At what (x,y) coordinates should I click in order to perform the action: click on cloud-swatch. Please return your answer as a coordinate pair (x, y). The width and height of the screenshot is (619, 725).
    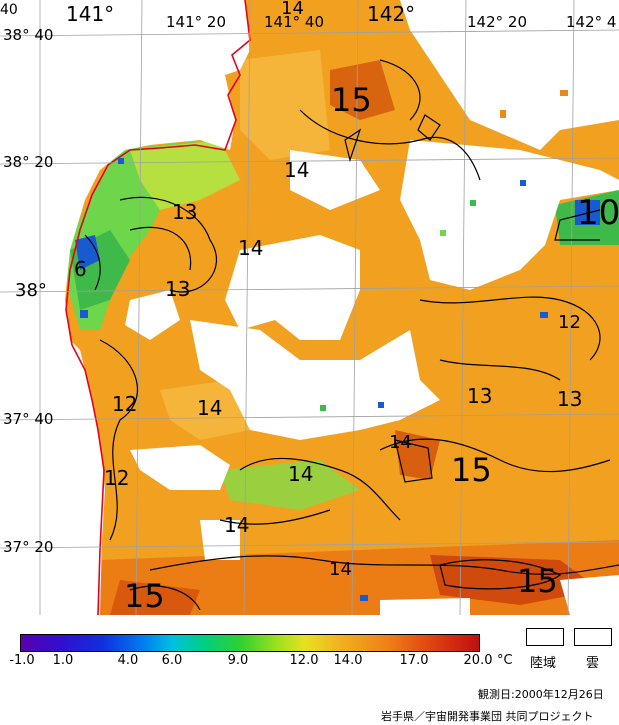
    Looking at the image, I should click on (593, 637).